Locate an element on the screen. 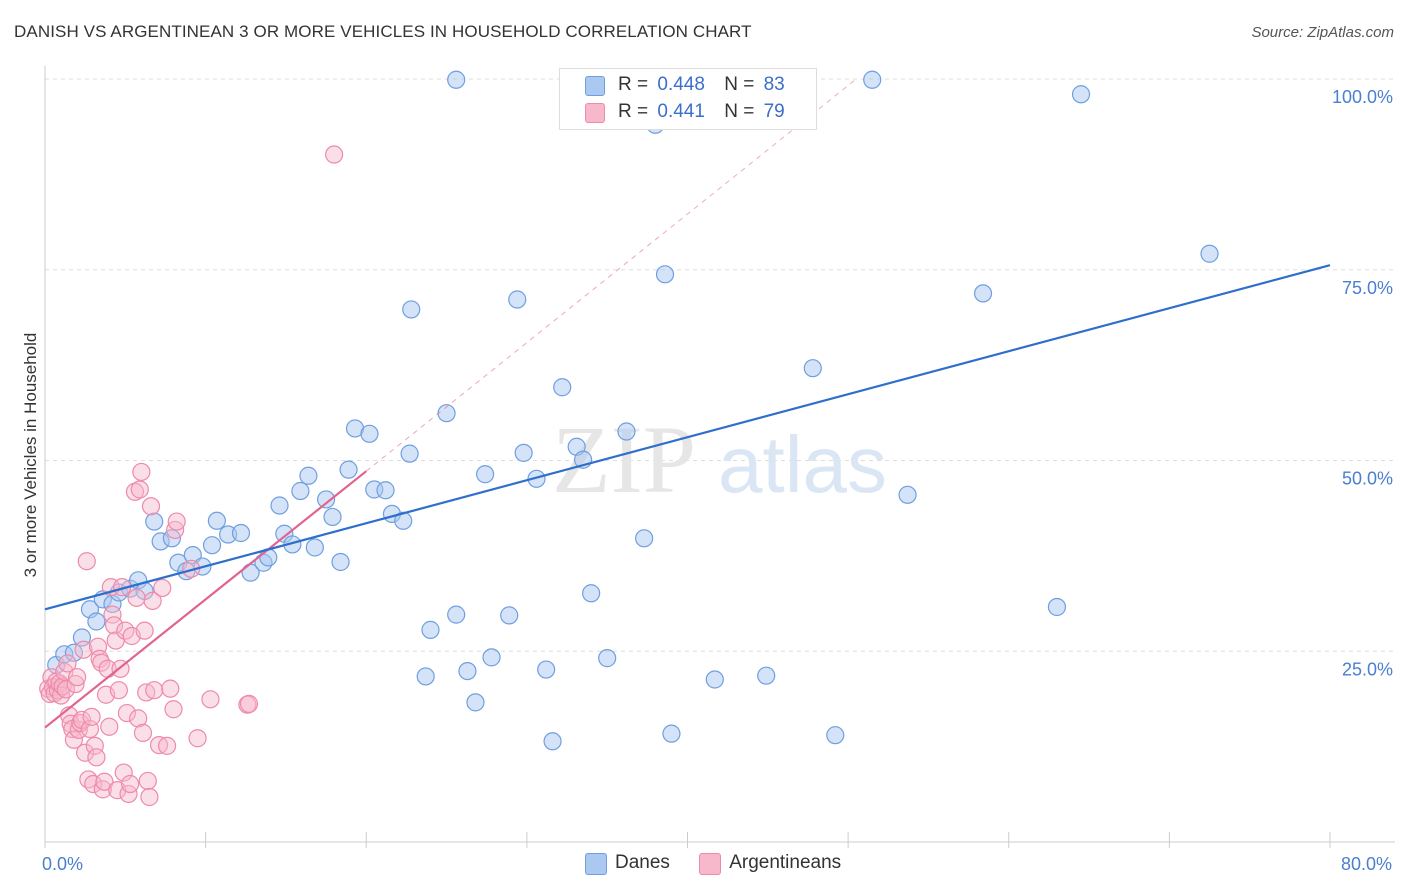 The image size is (1406, 892). stats-legend: R = 0.448 N = 83 R = 0.441 N = 79 is located at coordinates (688, 99).